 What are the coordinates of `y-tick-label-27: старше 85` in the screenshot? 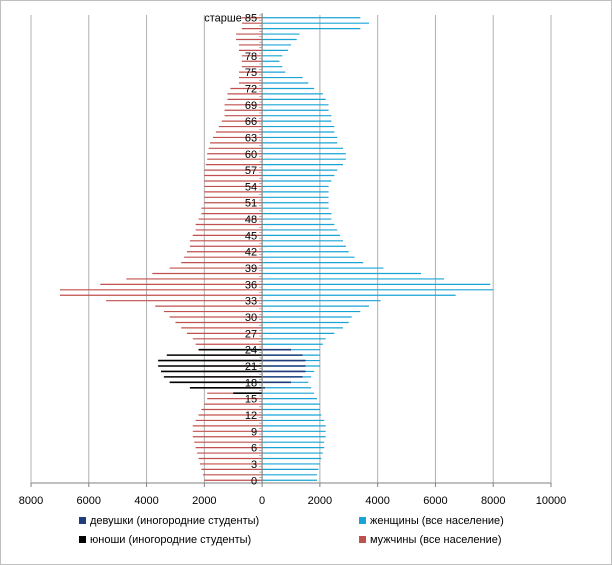 It's located at (230, 19).